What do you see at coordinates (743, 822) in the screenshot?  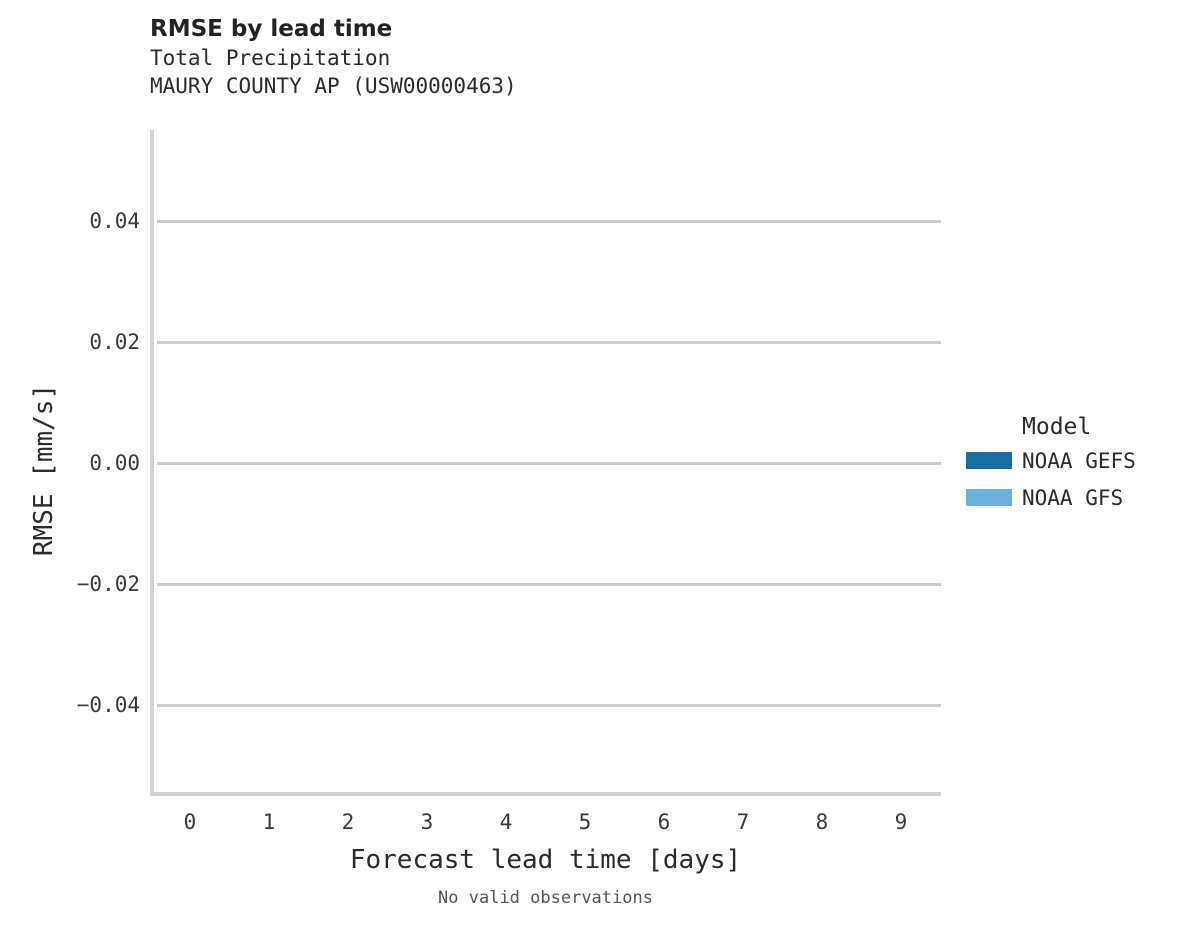 I see `x-tick-label: 7` at bounding box center [743, 822].